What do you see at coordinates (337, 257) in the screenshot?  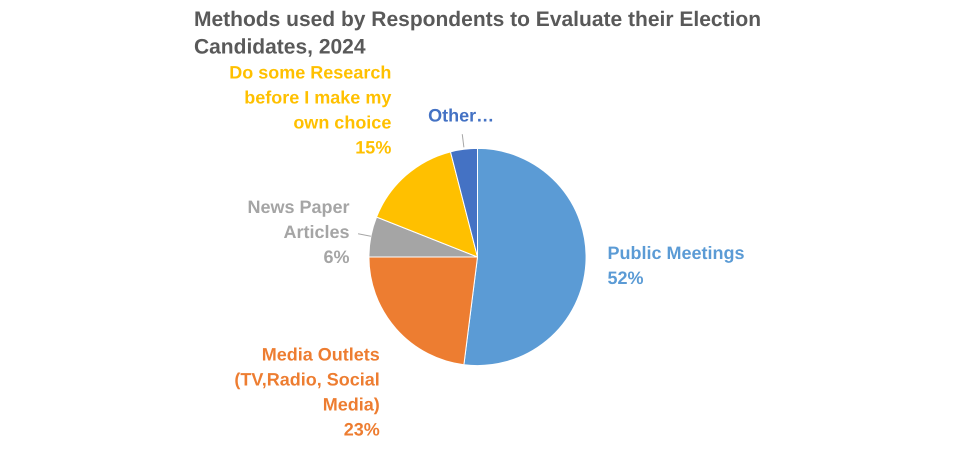 I see `data-label: 6%` at bounding box center [337, 257].